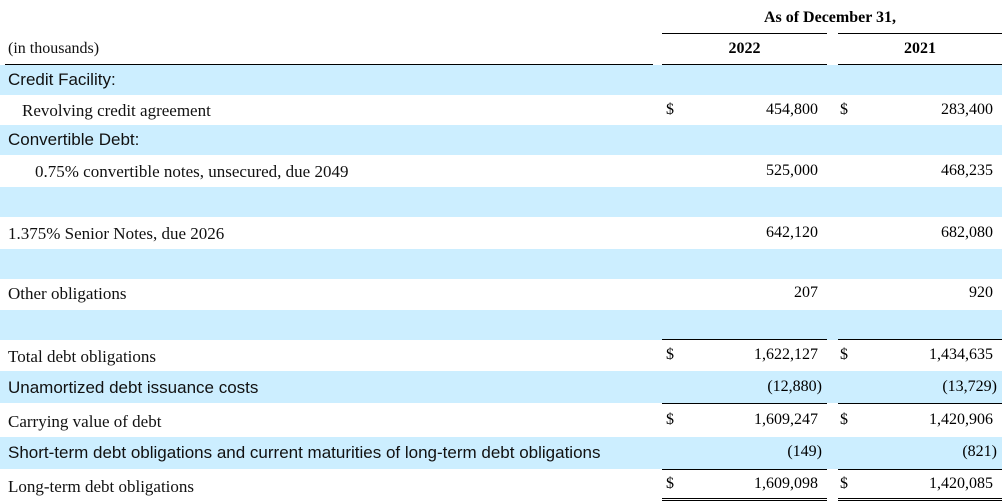  What do you see at coordinates (54, 48) in the screenshot?
I see `units-label: (in thousands)` at bounding box center [54, 48].